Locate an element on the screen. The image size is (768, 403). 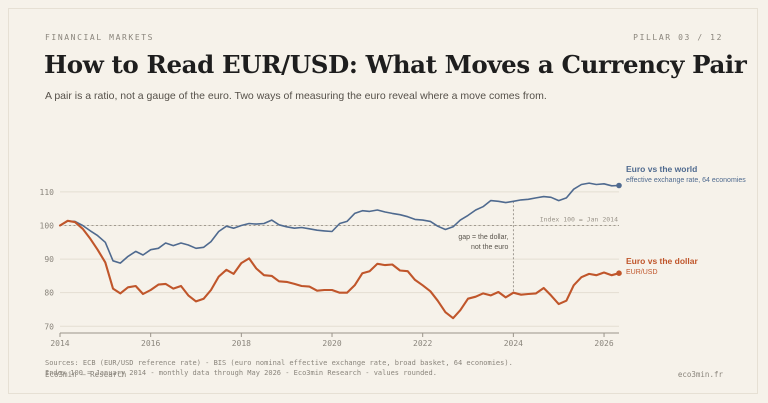
series-label: Euro vs the dollar is located at coordinates (662, 261).